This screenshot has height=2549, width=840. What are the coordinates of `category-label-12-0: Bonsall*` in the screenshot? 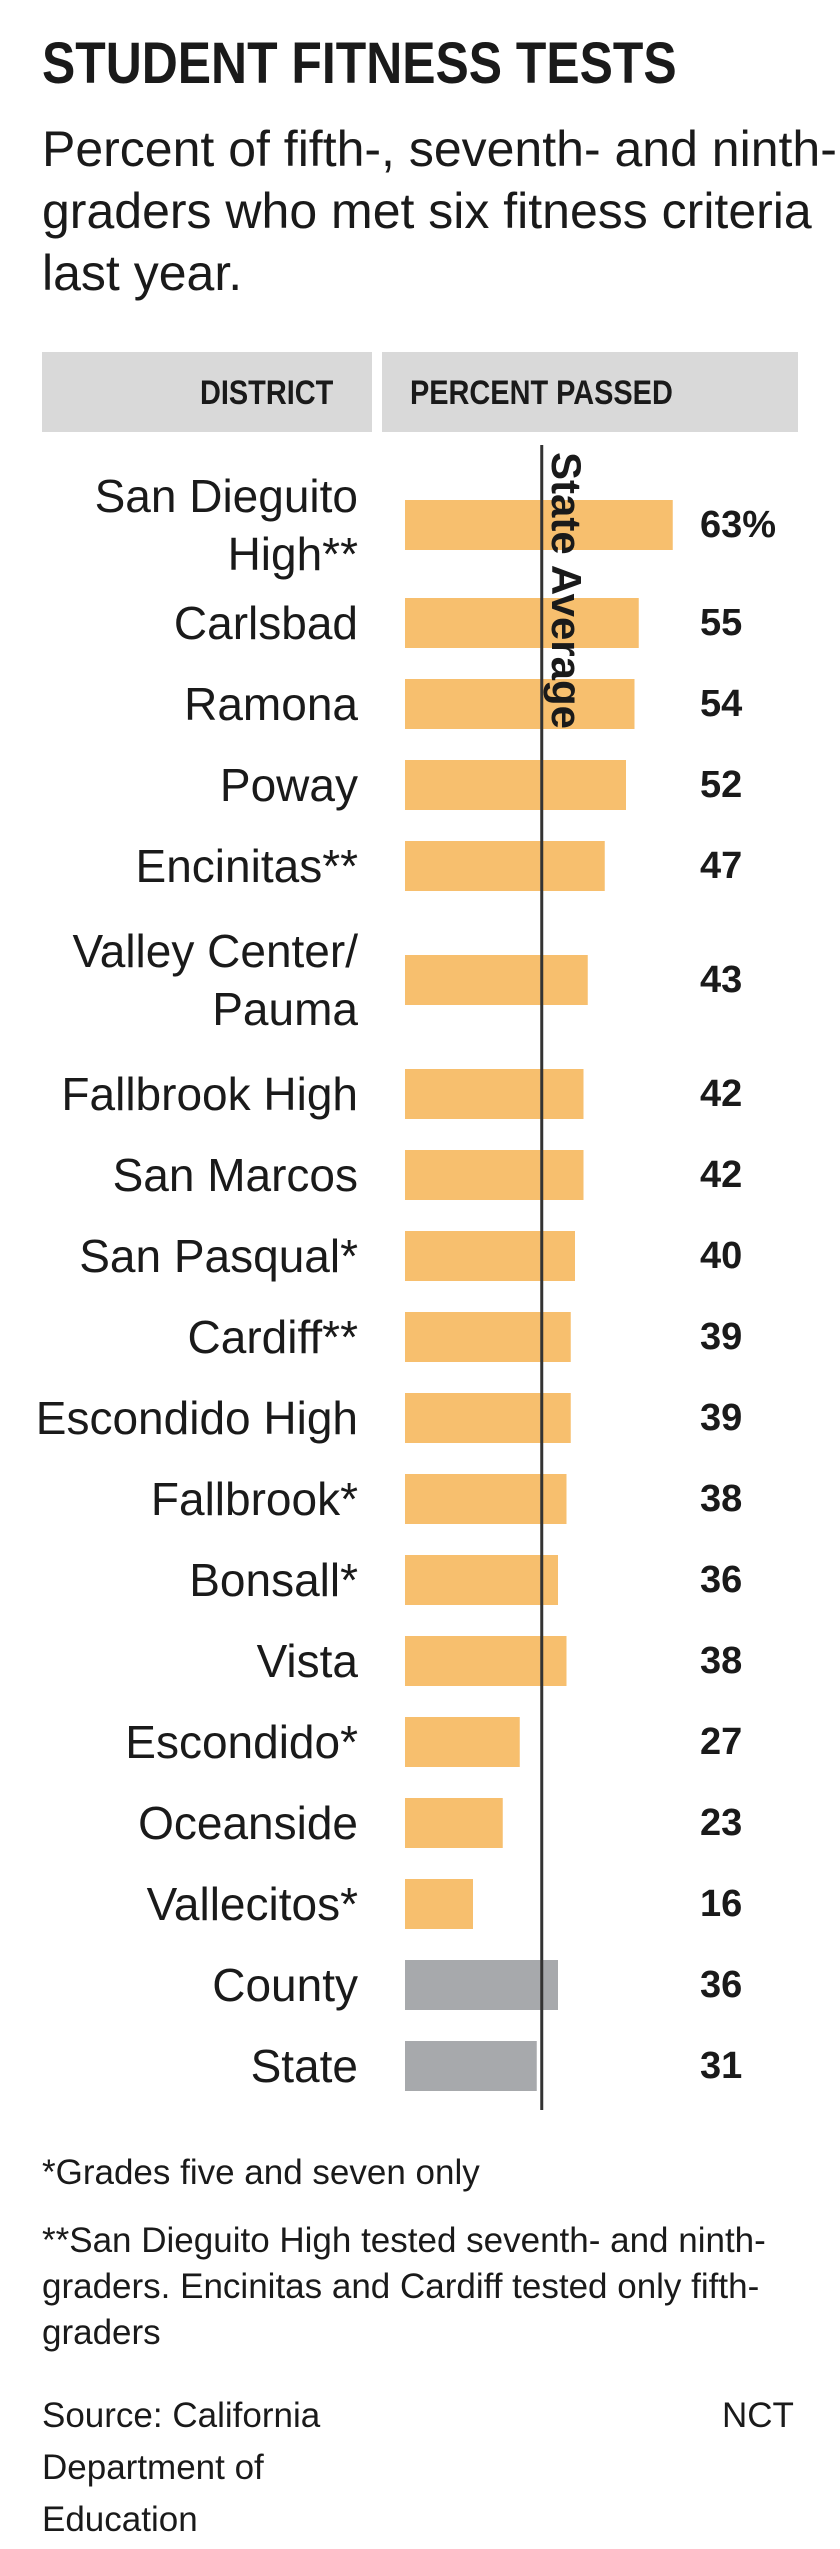 It's located at (273, 1580).